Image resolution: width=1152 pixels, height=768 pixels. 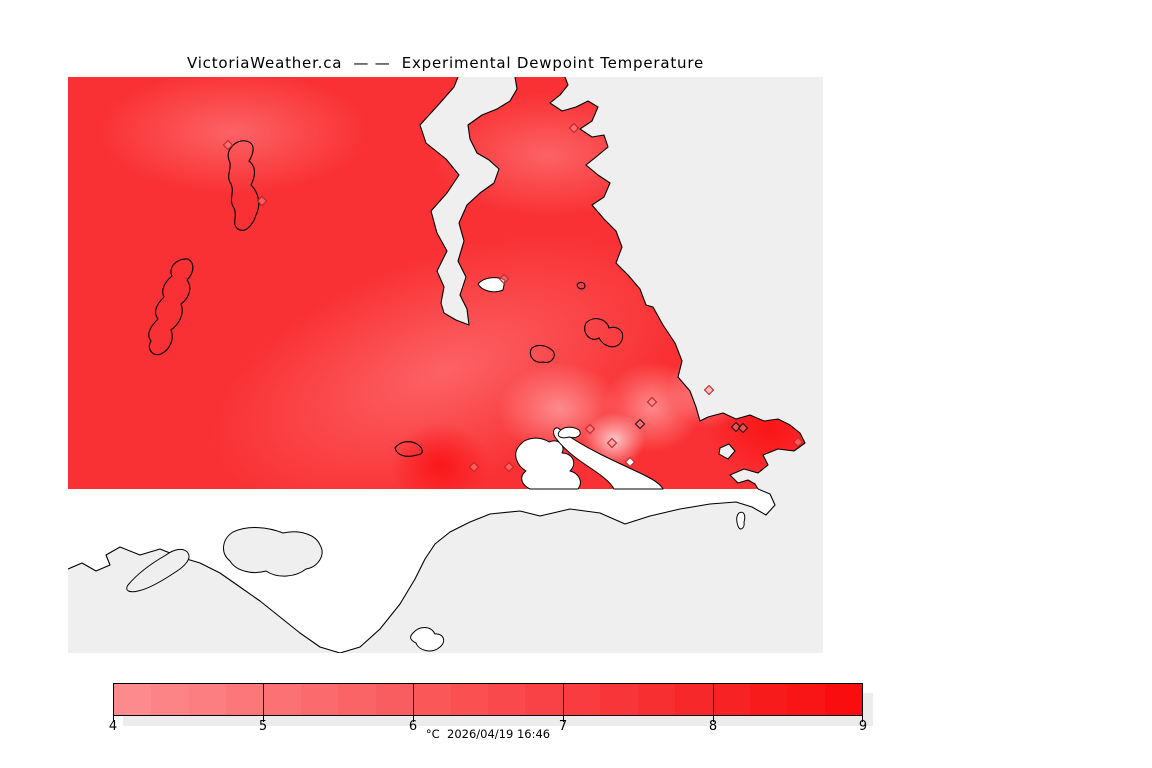 I want to click on colorbar-tick-label: 8, so click(x=713, y=726).